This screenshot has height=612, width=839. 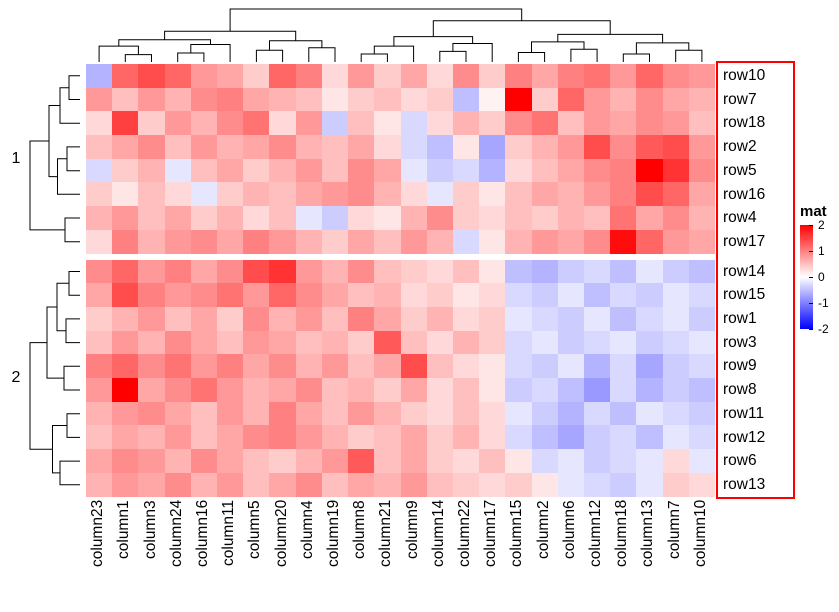 I want to click on row-label: row2, so click(x=740, y=147).